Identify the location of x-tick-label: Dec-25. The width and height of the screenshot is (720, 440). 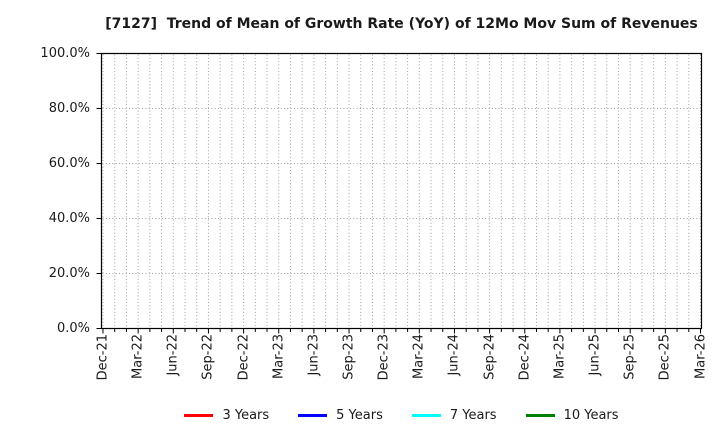
(665, 357).